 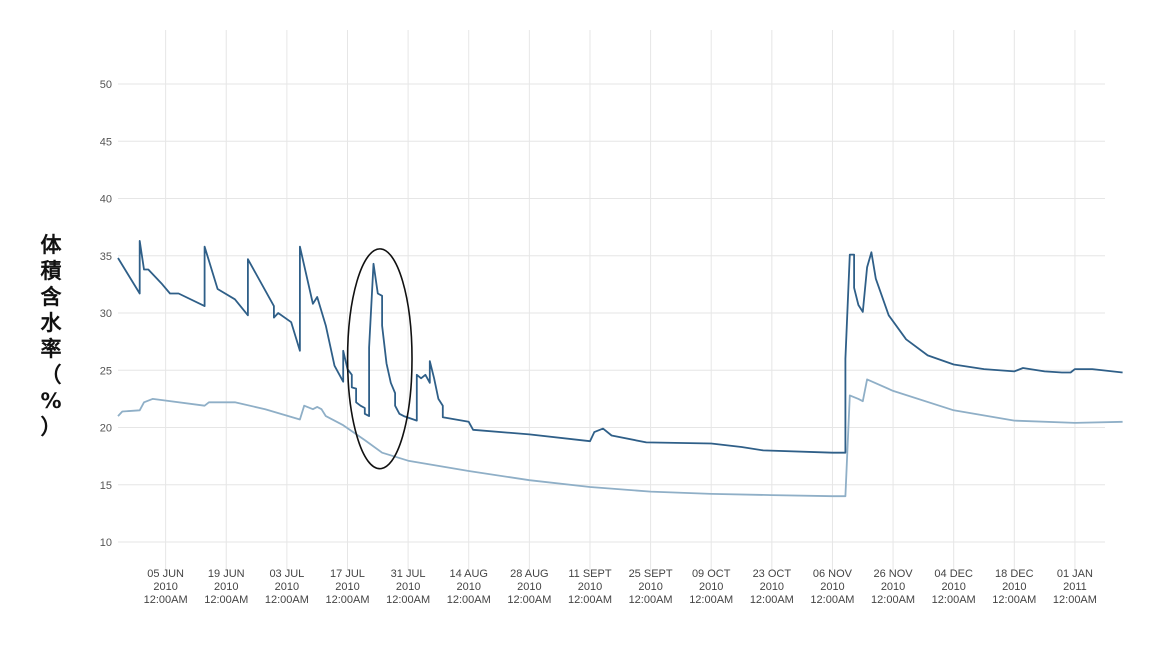 What do you see at coordinates (893, 587) in the screenshot?
I see `x-tick-label: 26 NOV 2010 12:00AM` at bounding box center [893, 587].